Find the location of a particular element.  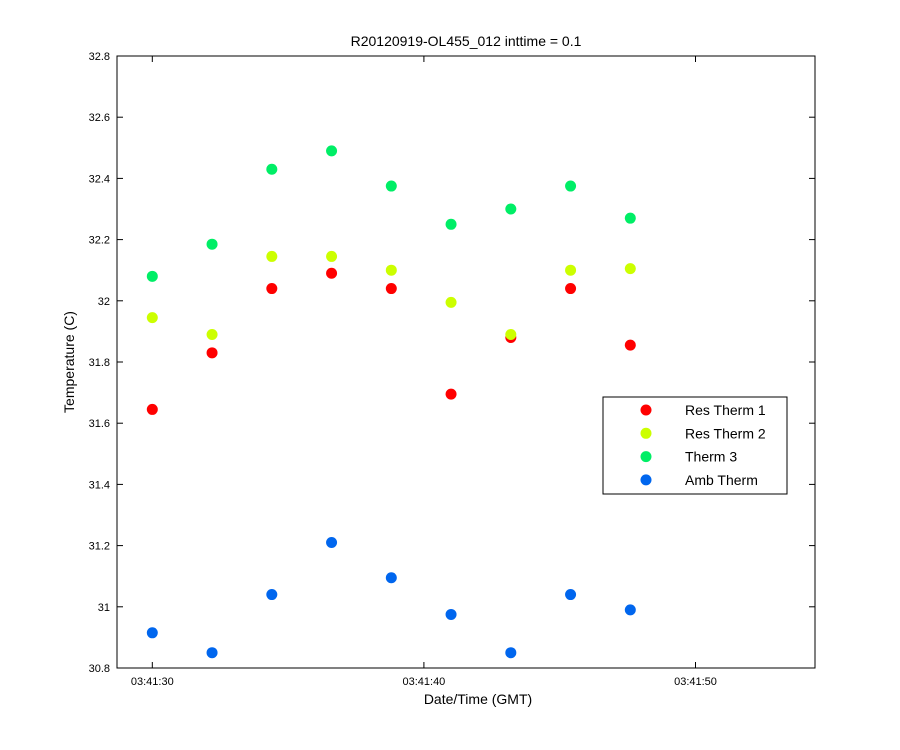

x-tick-label: 03:41:50 is located at coordinates (695, 682).